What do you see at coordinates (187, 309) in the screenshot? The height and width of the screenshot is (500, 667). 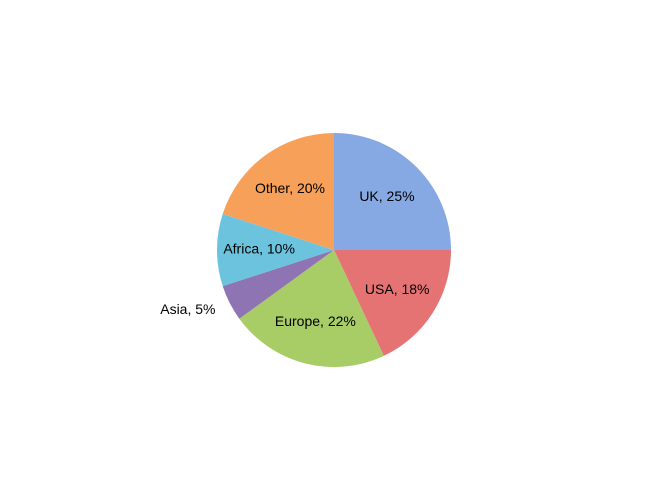 I see `data-label: Asia, 5%` at bounding box center [187, 309].